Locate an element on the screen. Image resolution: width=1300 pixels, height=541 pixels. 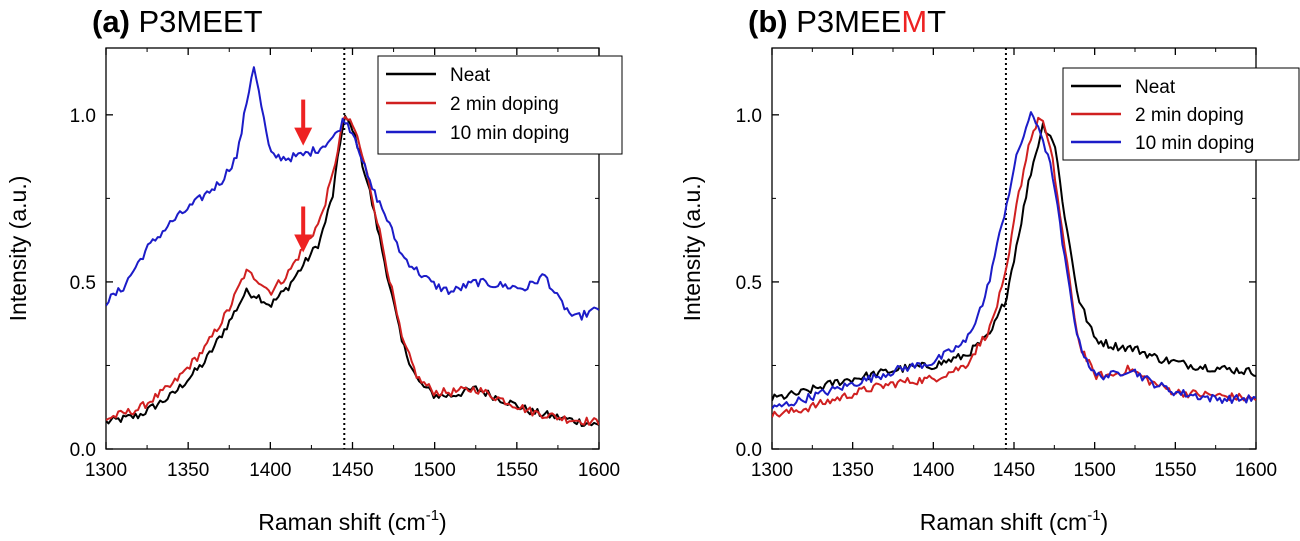
legend-box is located at coordinates (500, 105).